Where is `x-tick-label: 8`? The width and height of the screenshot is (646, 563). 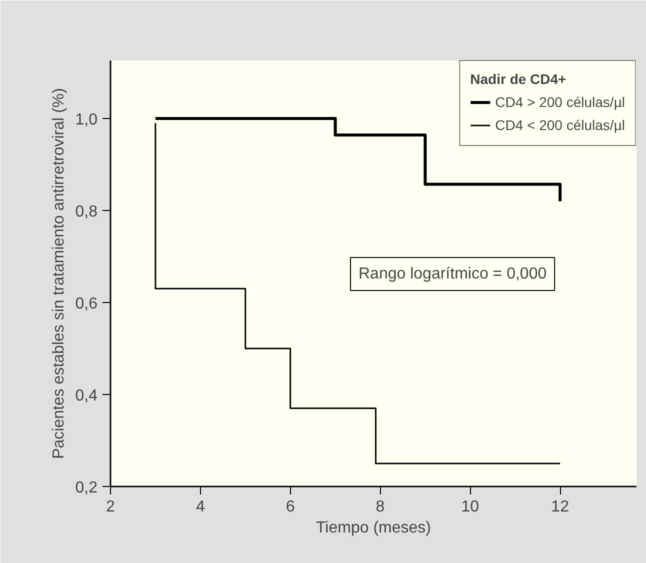 x-tick-label: 8 is located at coordinates (380, 507).